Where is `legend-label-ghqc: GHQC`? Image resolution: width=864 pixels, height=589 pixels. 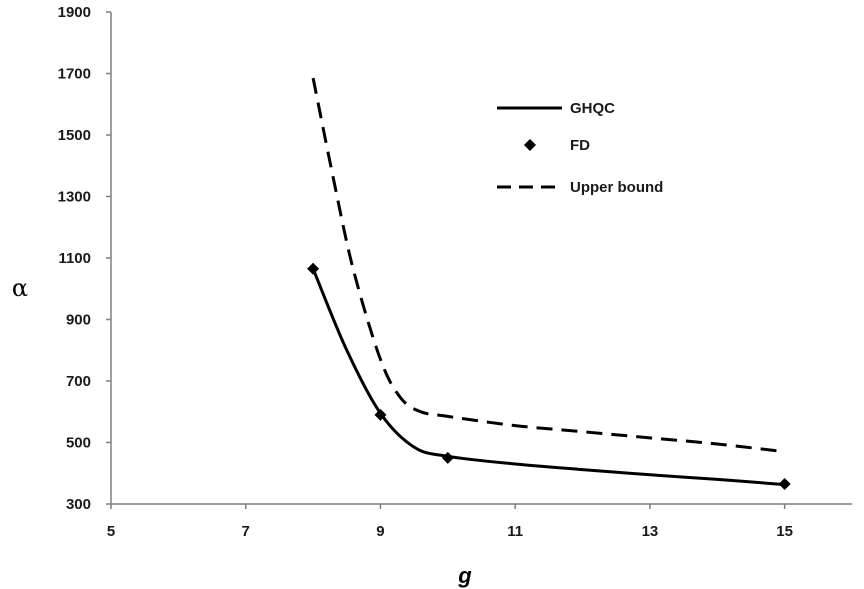
legend-label-ghqc: GHQC is located at coordinates (592, 108).